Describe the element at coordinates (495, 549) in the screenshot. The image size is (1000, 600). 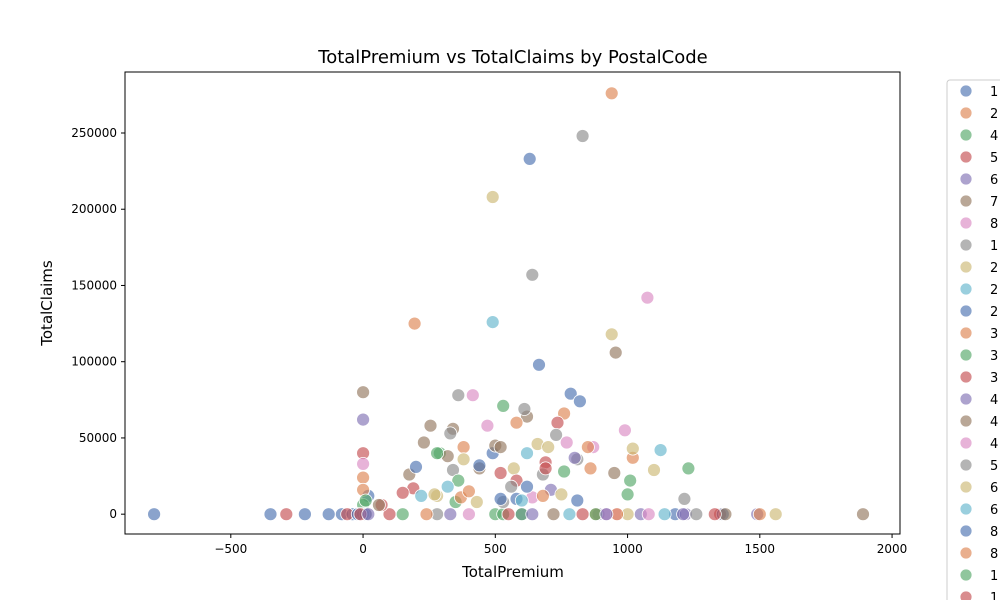
I see `x-tick-label: 500` at that location.